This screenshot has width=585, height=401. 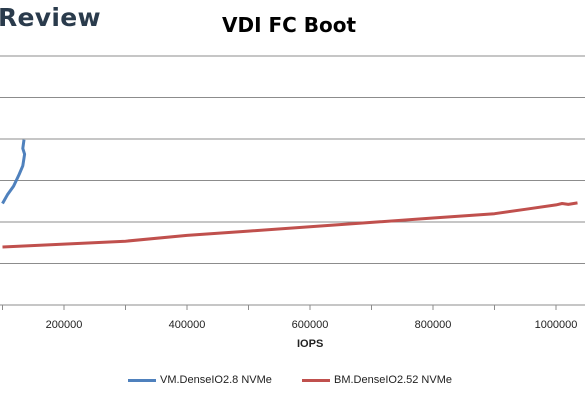 I want to click on legend-label-bm: BM.DenseIO2.52 NVMe, so click(x=393, y=380).